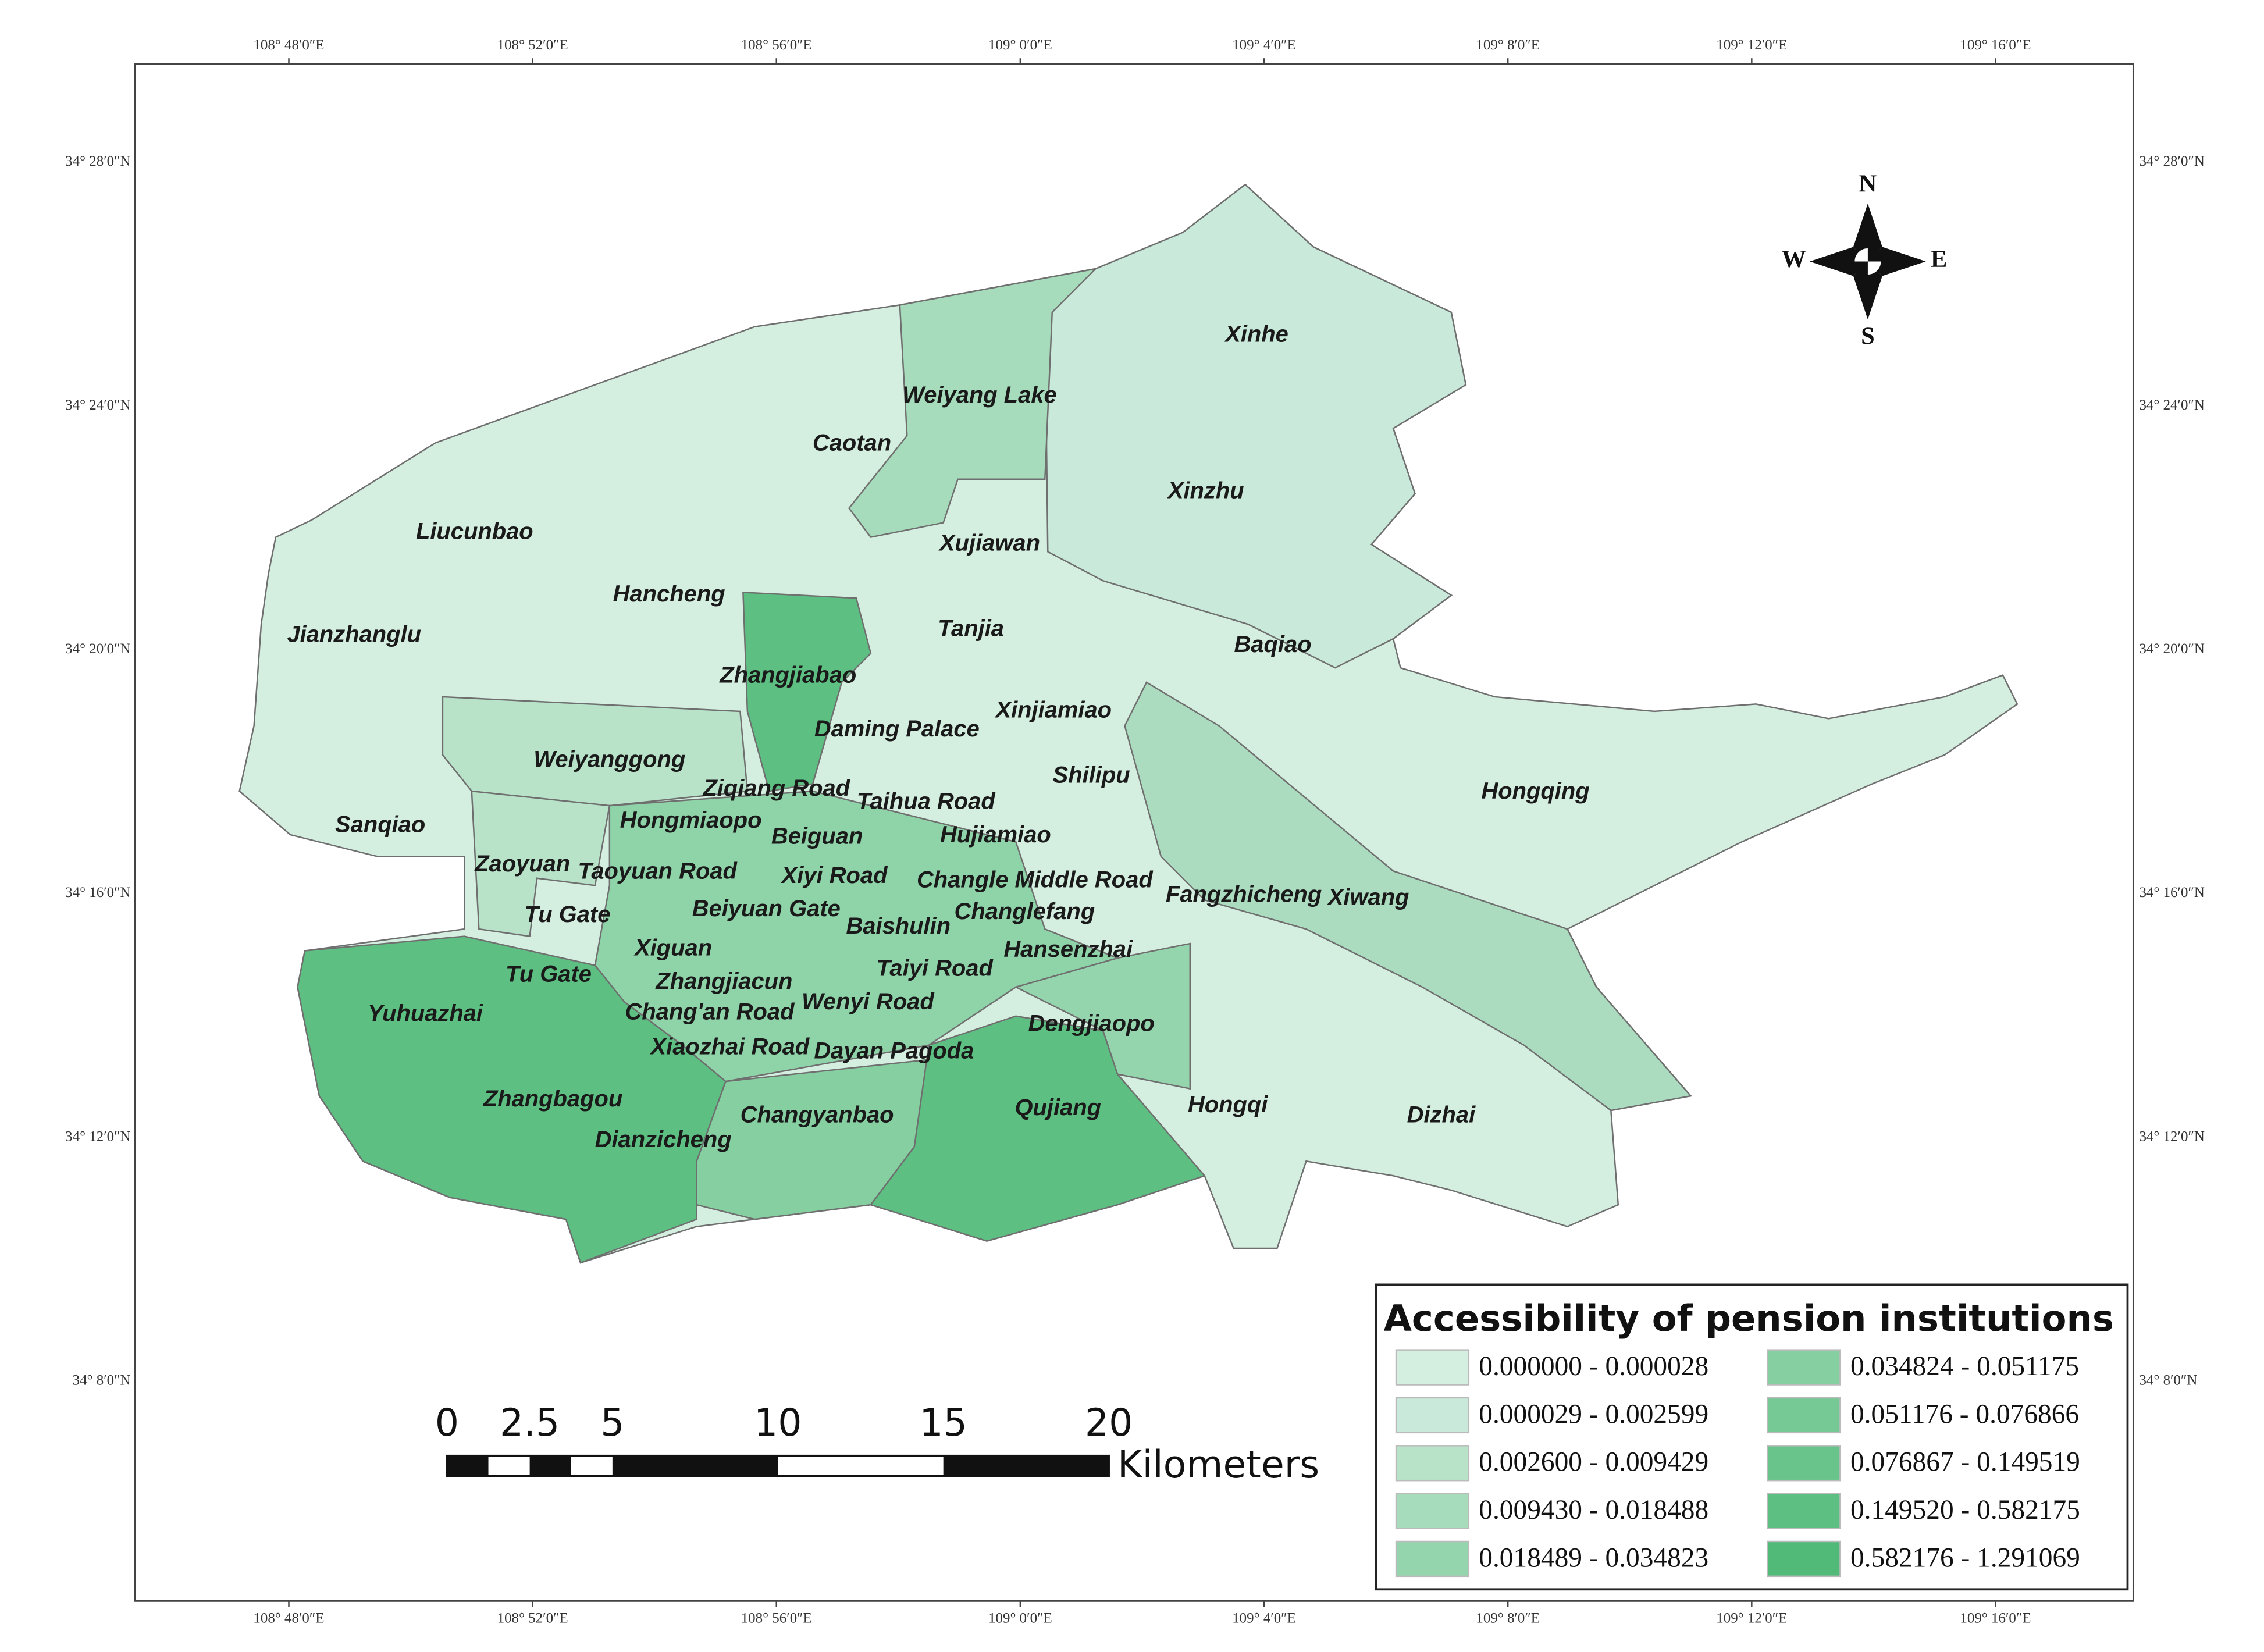 The height and width of the screenshot is (1652, 2264). I want to click on y-coord-label: 34° 20′0″N, so click(97, 649).